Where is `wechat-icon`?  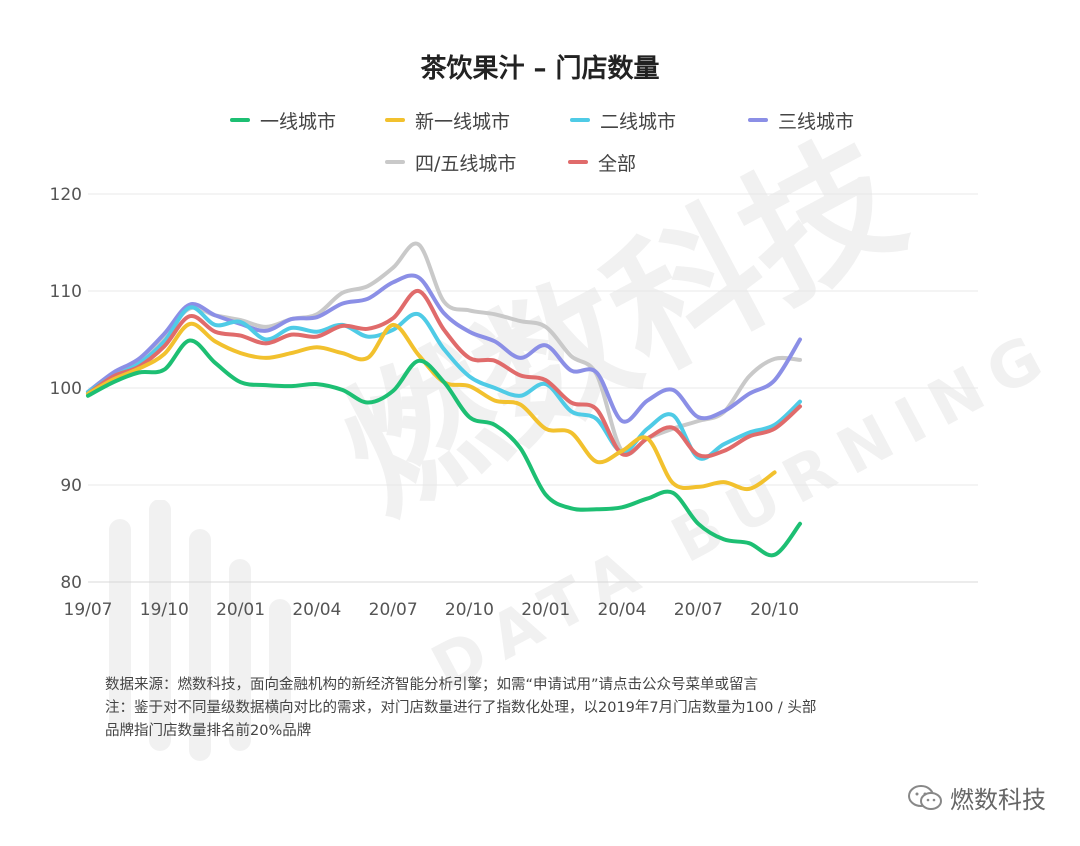
wechat-icon is located at coordinates (925, 797).